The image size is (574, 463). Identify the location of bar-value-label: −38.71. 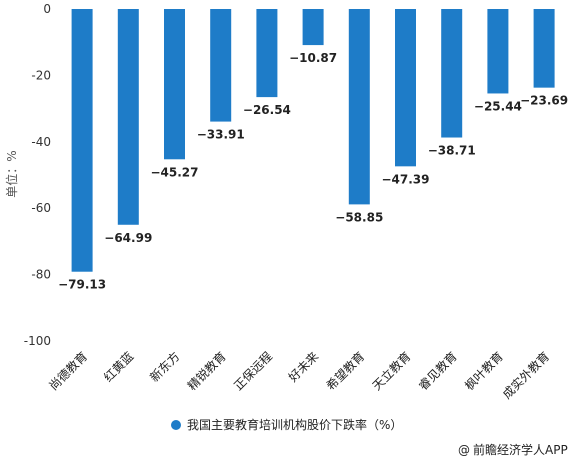
(452, 151).